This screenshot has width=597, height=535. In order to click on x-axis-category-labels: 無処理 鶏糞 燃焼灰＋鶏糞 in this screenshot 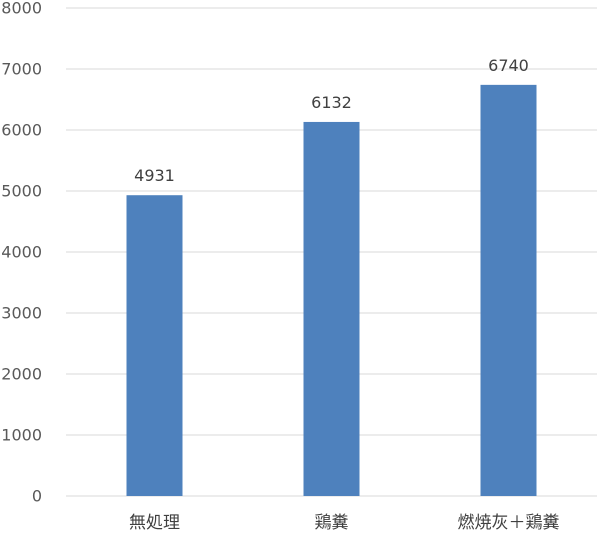, I will do `click(344, 523)`.